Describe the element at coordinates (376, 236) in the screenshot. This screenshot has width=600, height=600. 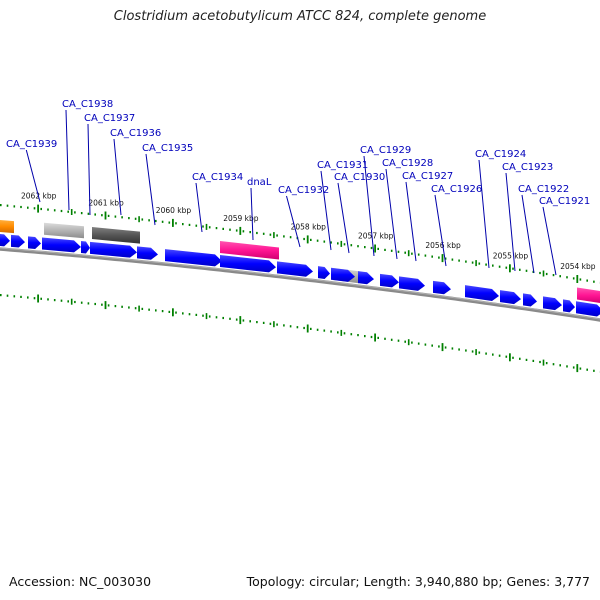
I see `scale-label: 2057 kbp` at that location.